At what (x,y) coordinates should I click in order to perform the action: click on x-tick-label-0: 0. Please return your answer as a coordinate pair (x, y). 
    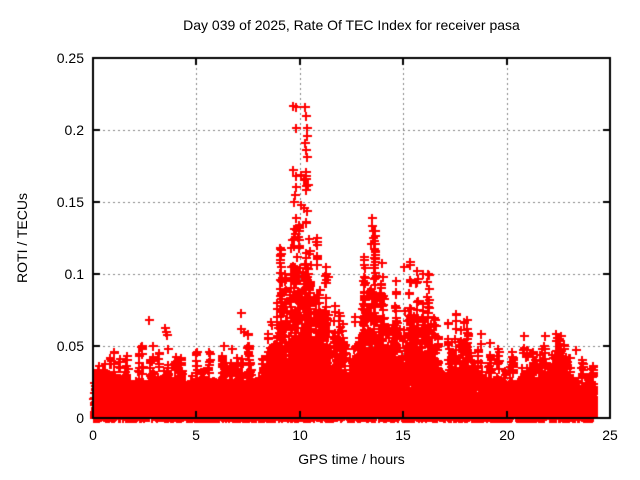
    Looking at the image, I should click on (93, 435).